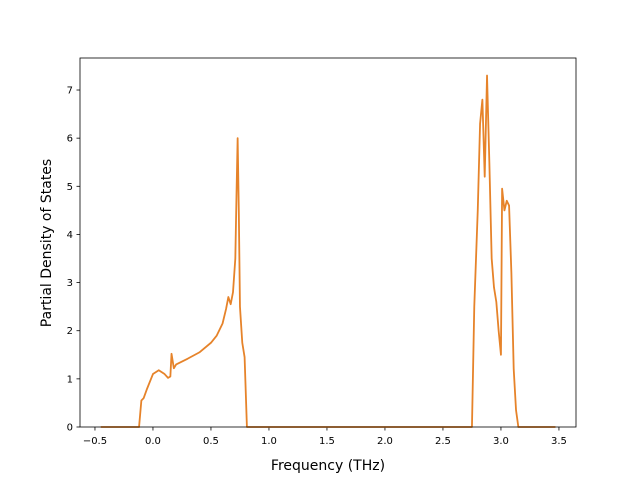  I want to click on y-axis-label: Partial Density of States, so click(47, 243).